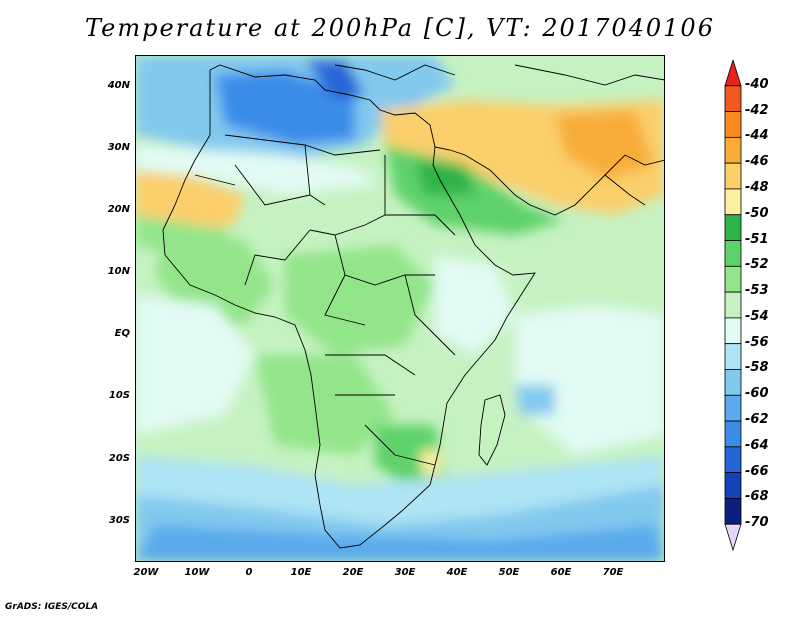 Image resolution: width=800 pixels, height=618 pixels. What do you see at coordinates (119, 395) in the screenshot?
I see `lat-label-10s: 10S` at bounding box center [119, 395].